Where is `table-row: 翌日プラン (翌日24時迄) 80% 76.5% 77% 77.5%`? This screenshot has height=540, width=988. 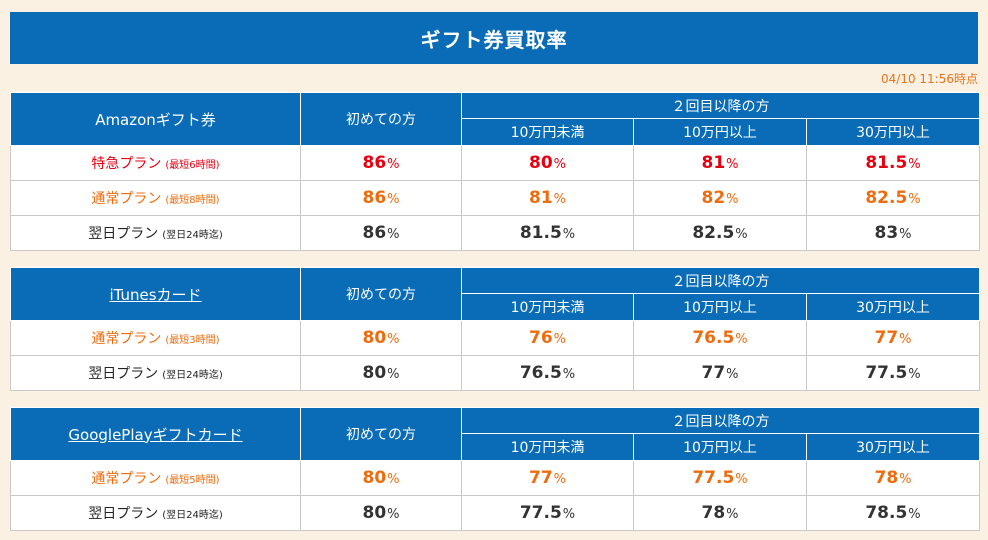
table-row: 翌日プラン (翌日24時迄) 80% 76.5% 77% 77.5% is located at coordinates (495, 373).